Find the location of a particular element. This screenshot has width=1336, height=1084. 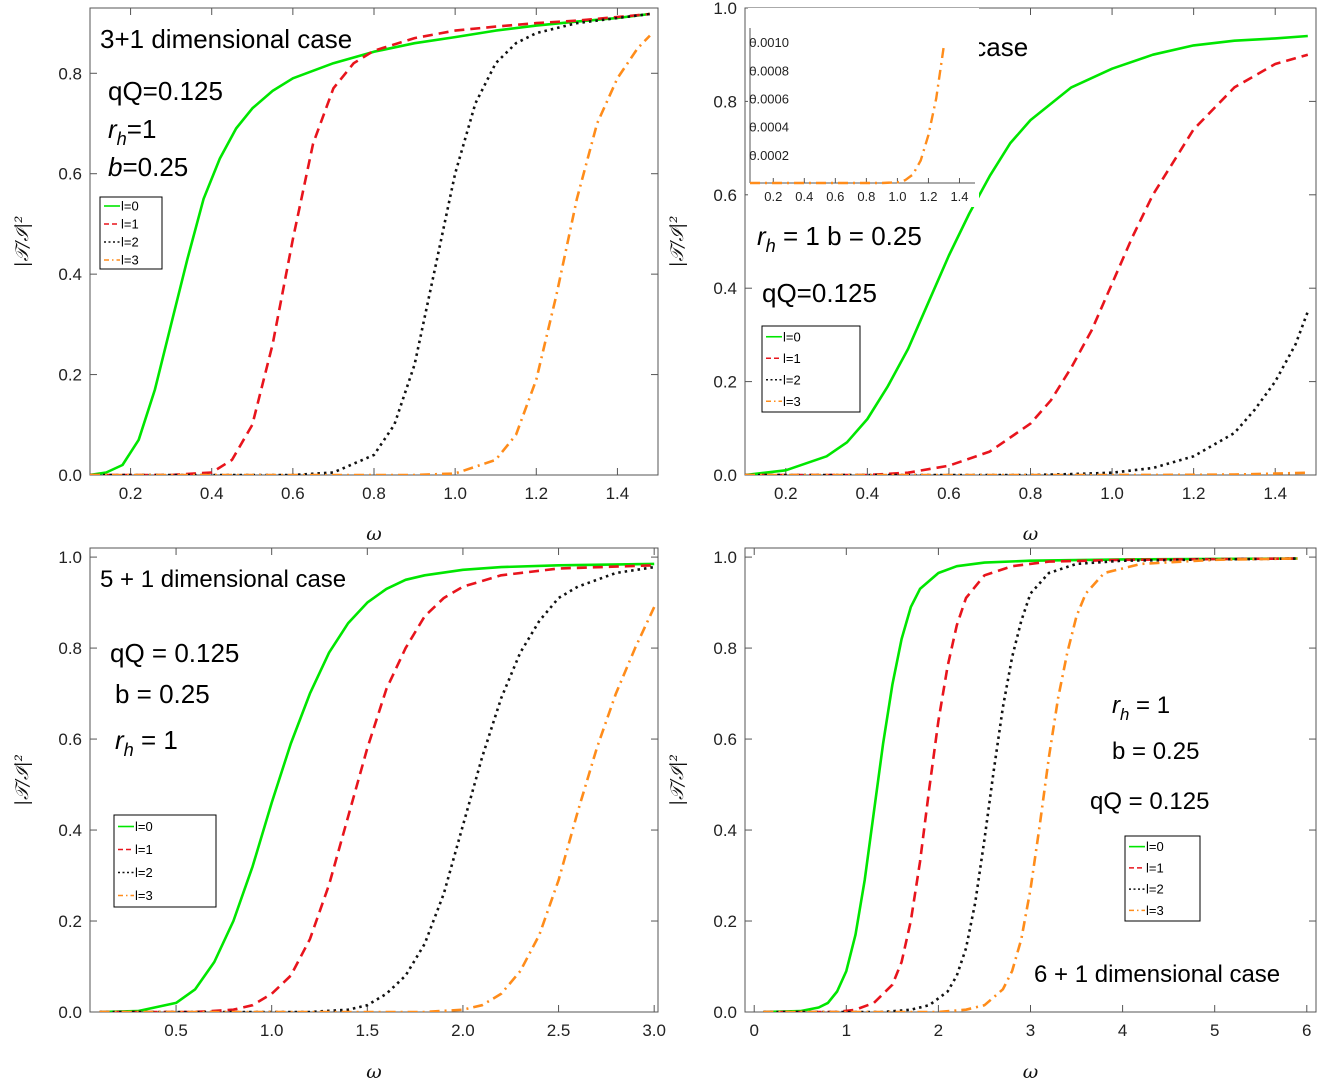

inset-y-tick-label: 0.0002 is located at coordinates (769, 155).